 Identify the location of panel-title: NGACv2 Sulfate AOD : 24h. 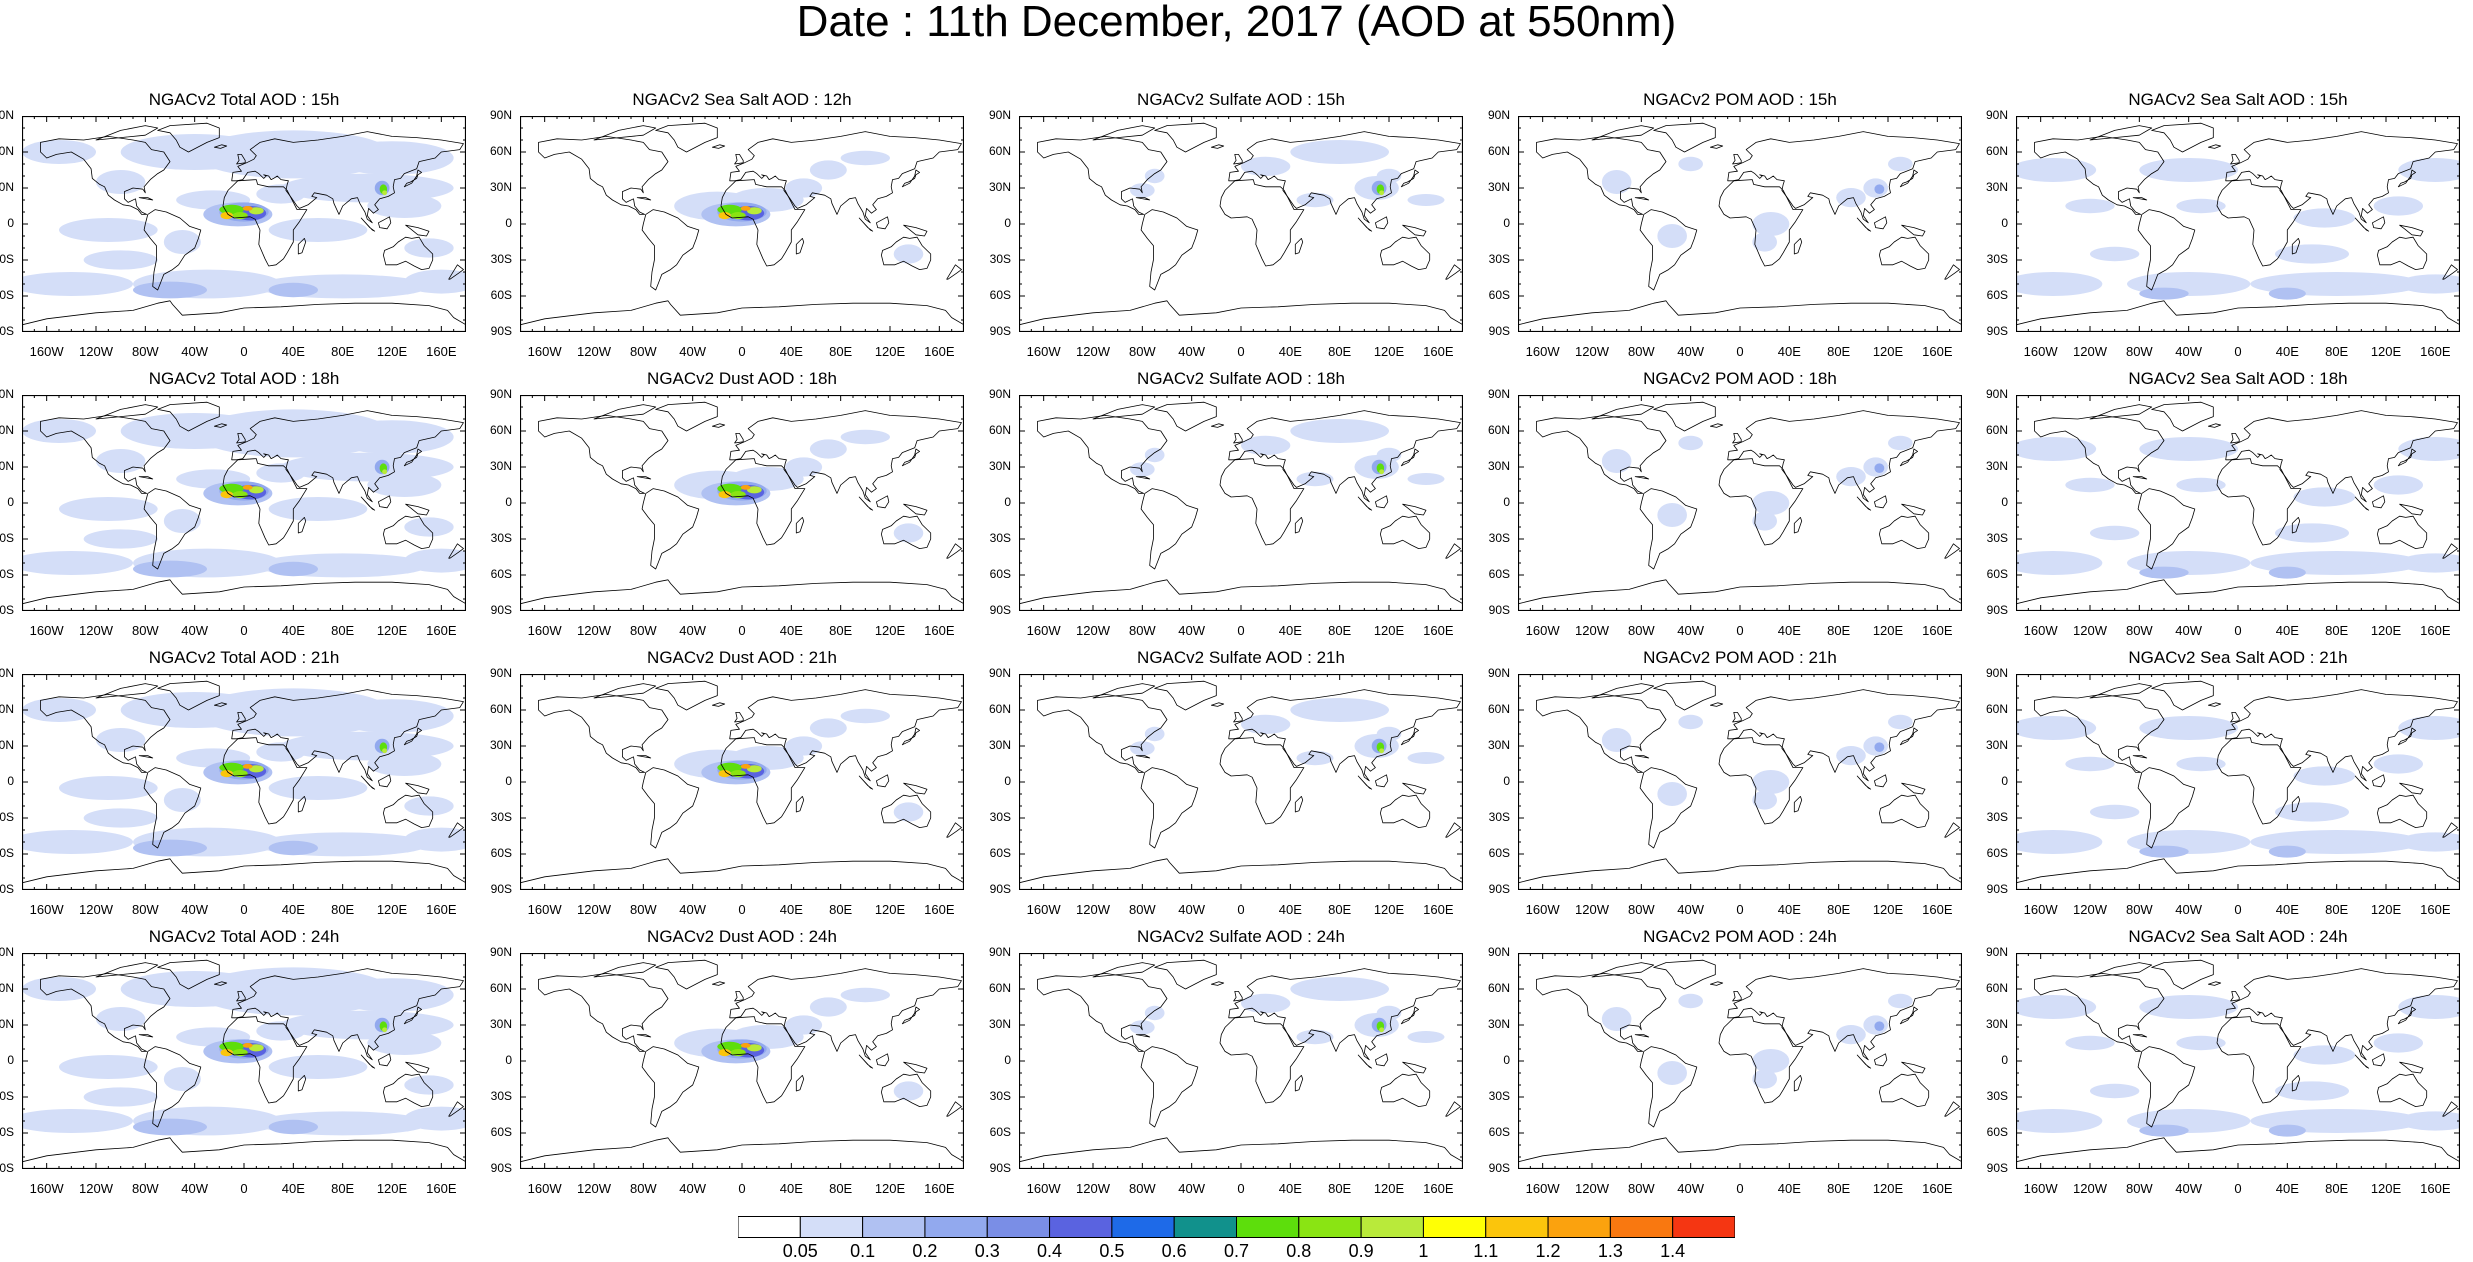
(1241, 936).